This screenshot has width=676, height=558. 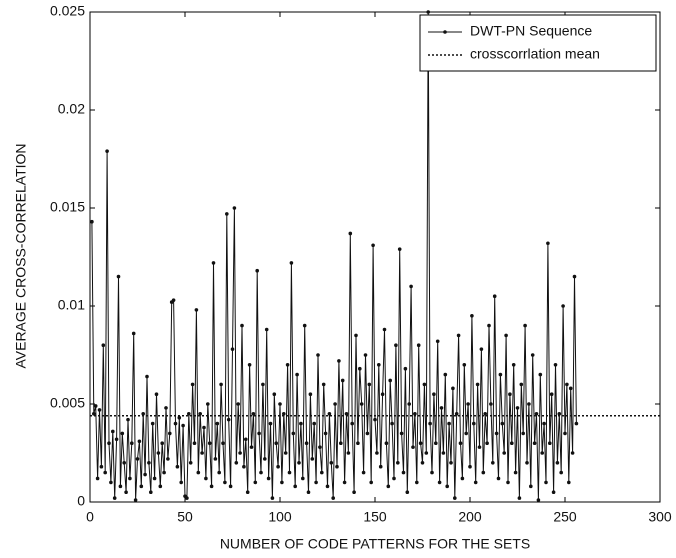 I want to click on x-tick-label: 250, so click(x=565, y=517).